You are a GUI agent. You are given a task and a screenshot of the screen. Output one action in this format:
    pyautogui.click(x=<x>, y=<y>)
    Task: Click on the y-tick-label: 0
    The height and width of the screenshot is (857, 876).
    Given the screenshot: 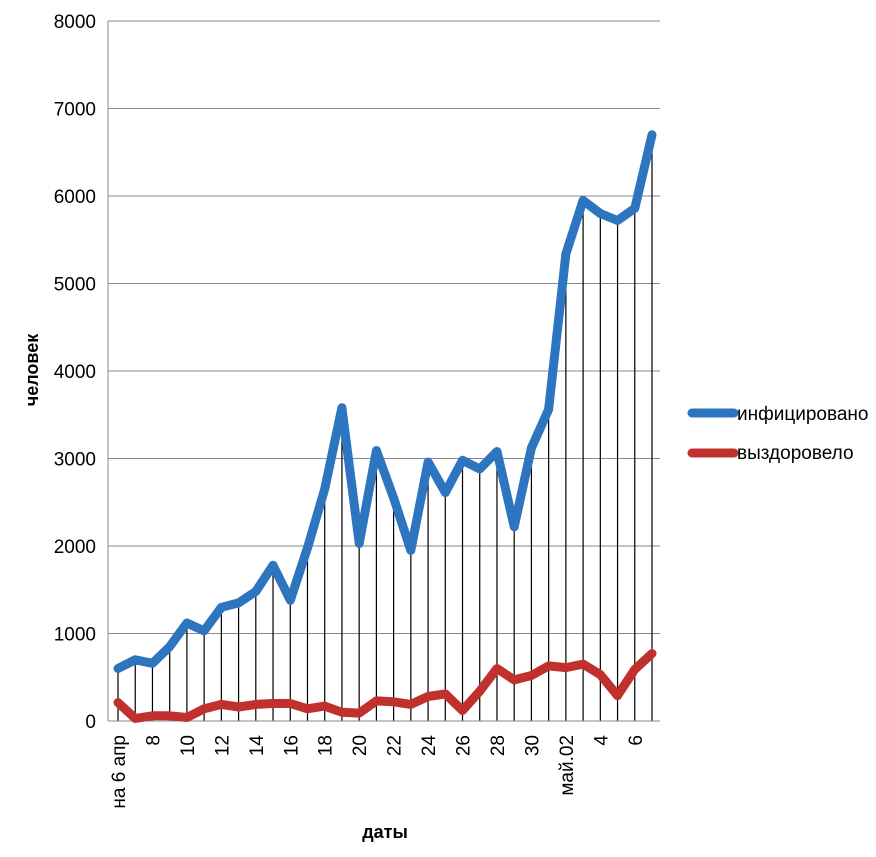 What is the action you would take?
    pyautogui.click(x=90, y=722)
    